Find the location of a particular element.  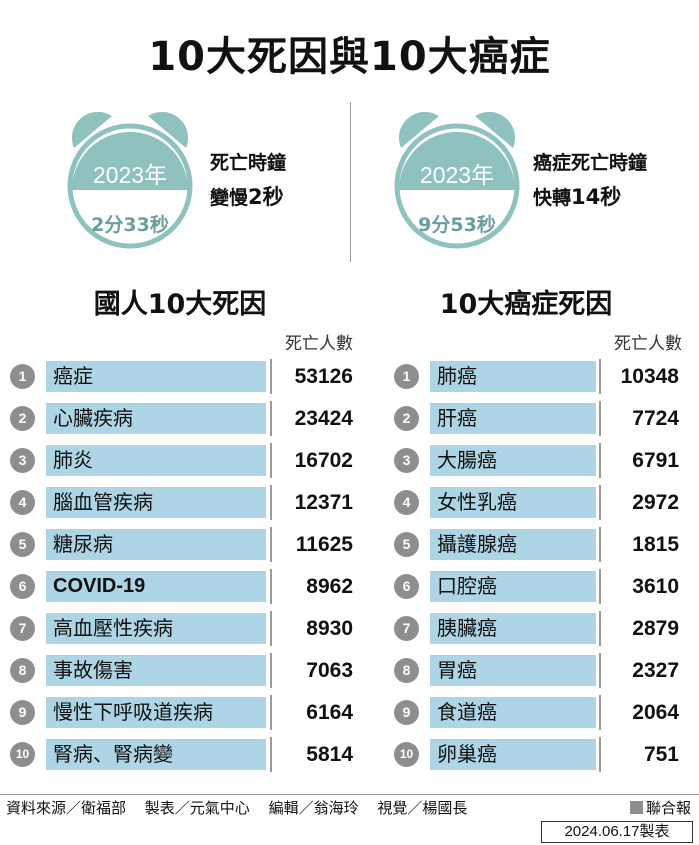

brand: 聯合報 is located at coordinates (660, 807).